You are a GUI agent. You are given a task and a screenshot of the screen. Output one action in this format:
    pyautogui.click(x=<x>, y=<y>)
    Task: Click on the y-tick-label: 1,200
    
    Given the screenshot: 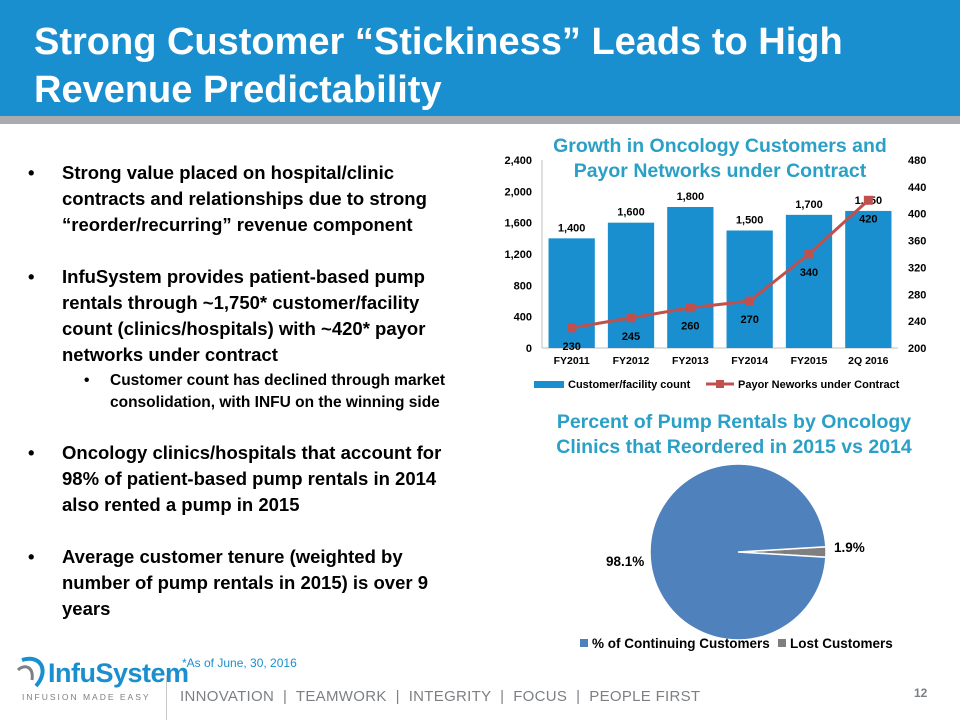 What is the action you would take?
    pyautogui.click(x=518, y=255)
    